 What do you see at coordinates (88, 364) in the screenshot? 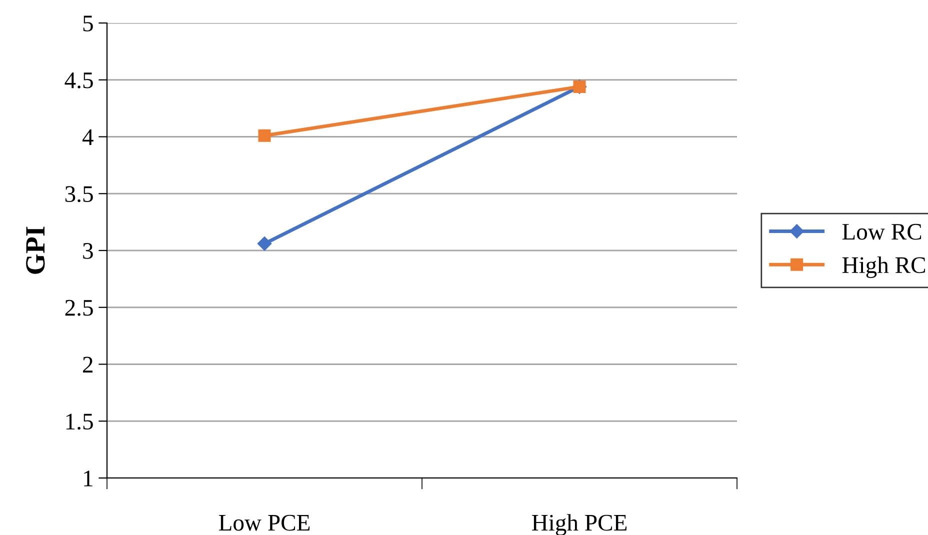
I see `y-tick-label: 2` at bounding box center [88, 364].